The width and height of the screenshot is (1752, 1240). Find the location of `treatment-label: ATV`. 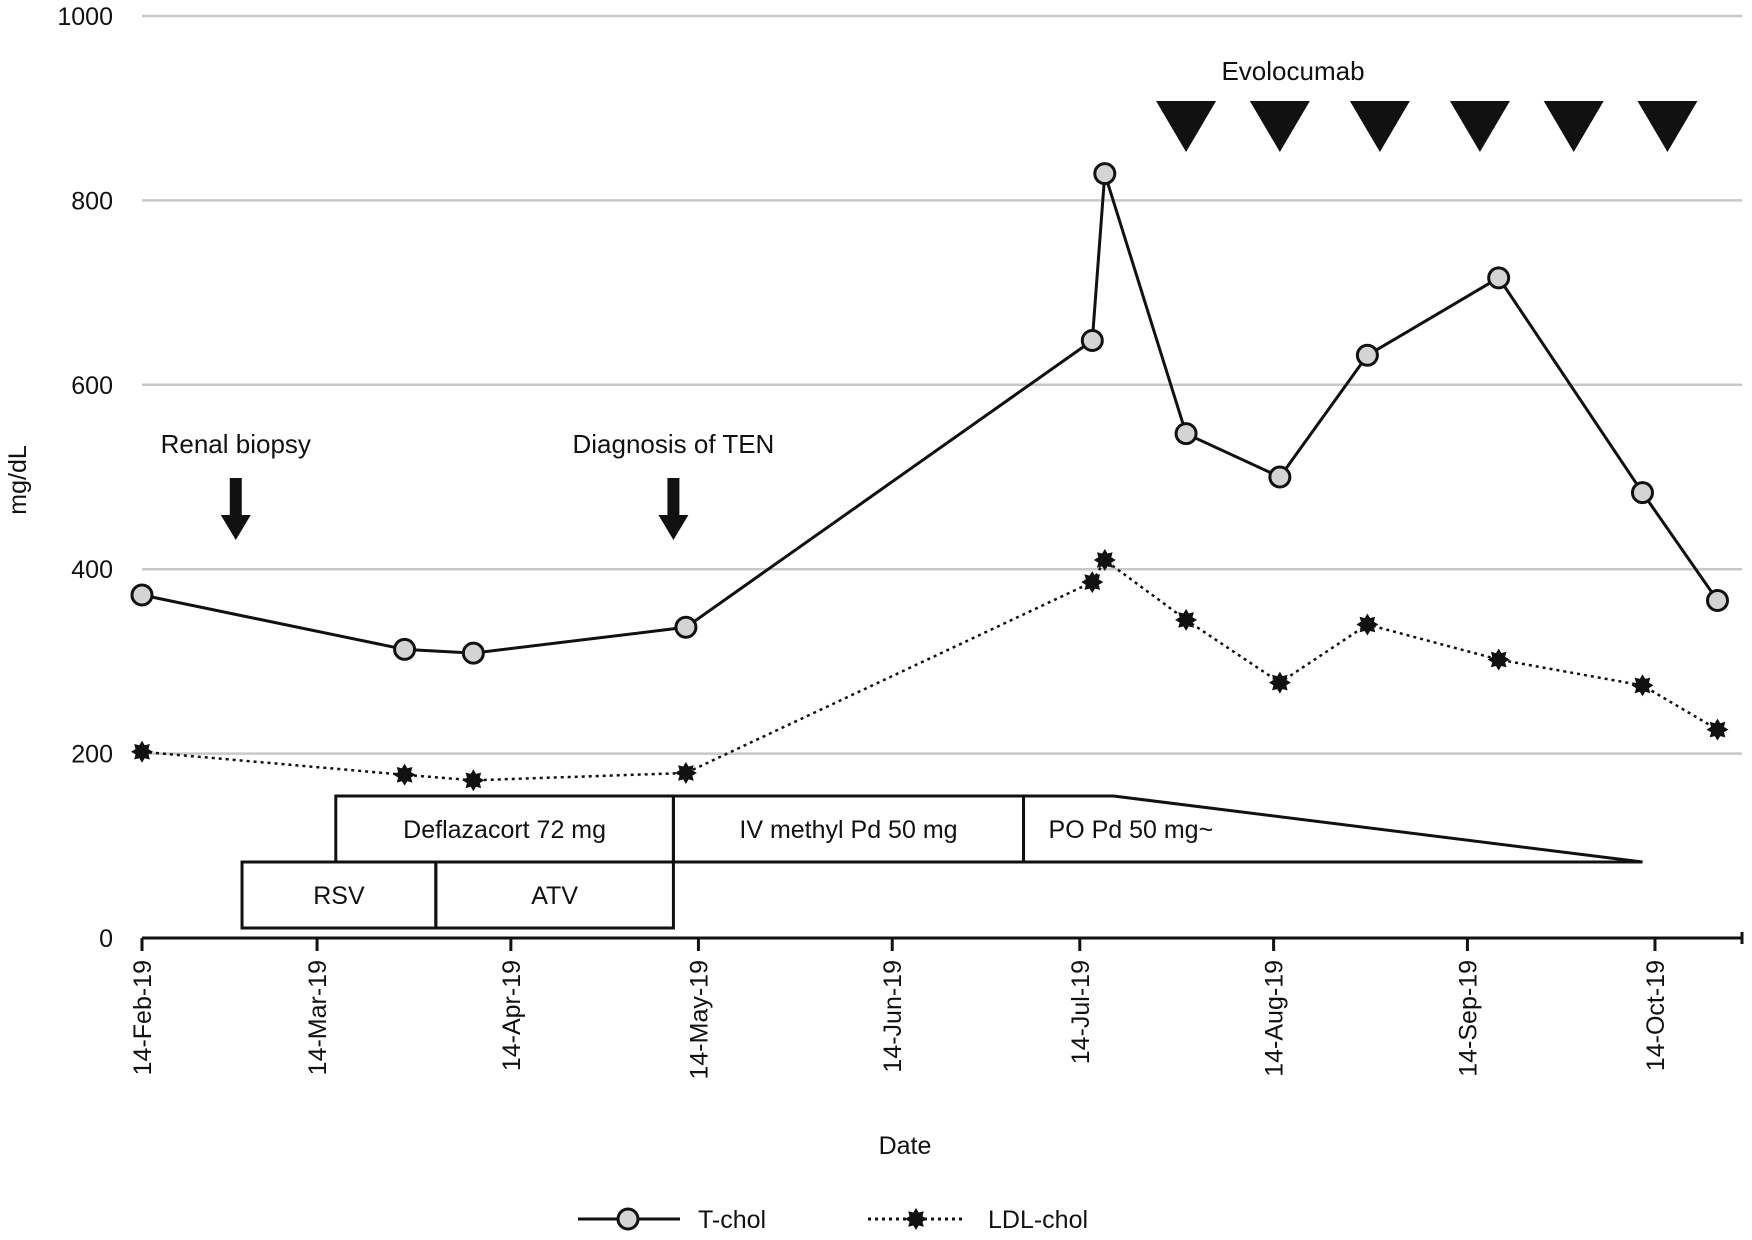

treatment-label: ATV is located at coordinates (554, 896).